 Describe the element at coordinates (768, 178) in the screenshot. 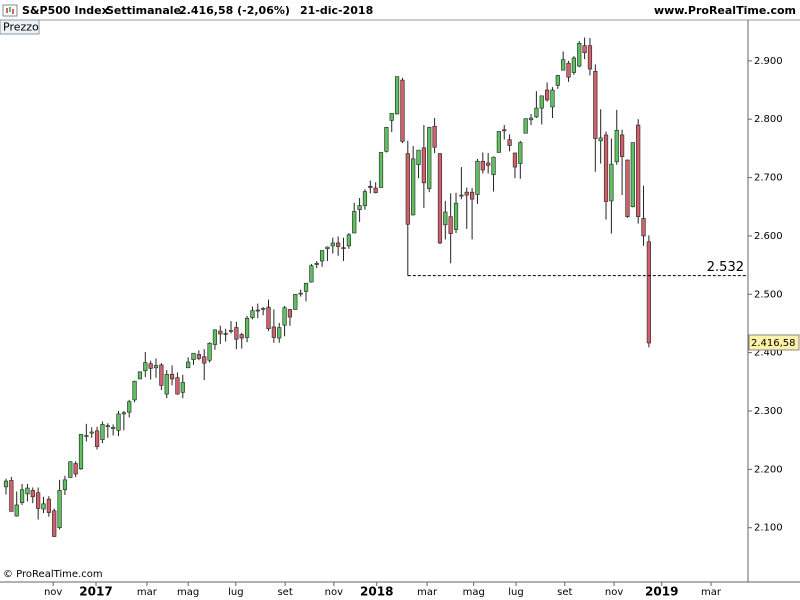

I see `y-tick-label: 2.700` at that location.